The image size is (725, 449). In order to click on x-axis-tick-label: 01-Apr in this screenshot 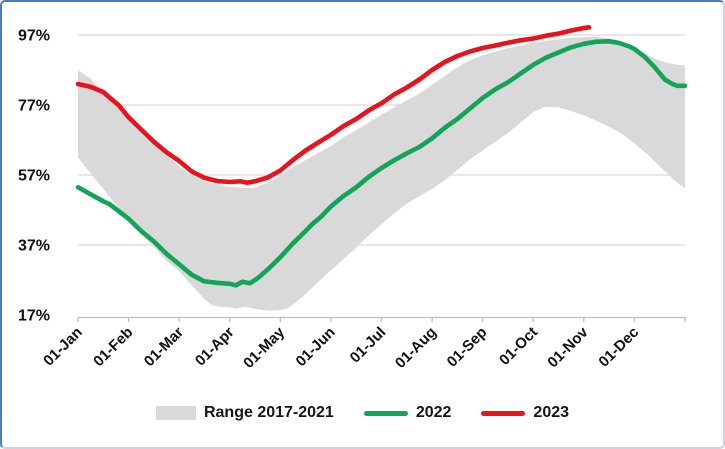, I will do `click(215, 347)`.